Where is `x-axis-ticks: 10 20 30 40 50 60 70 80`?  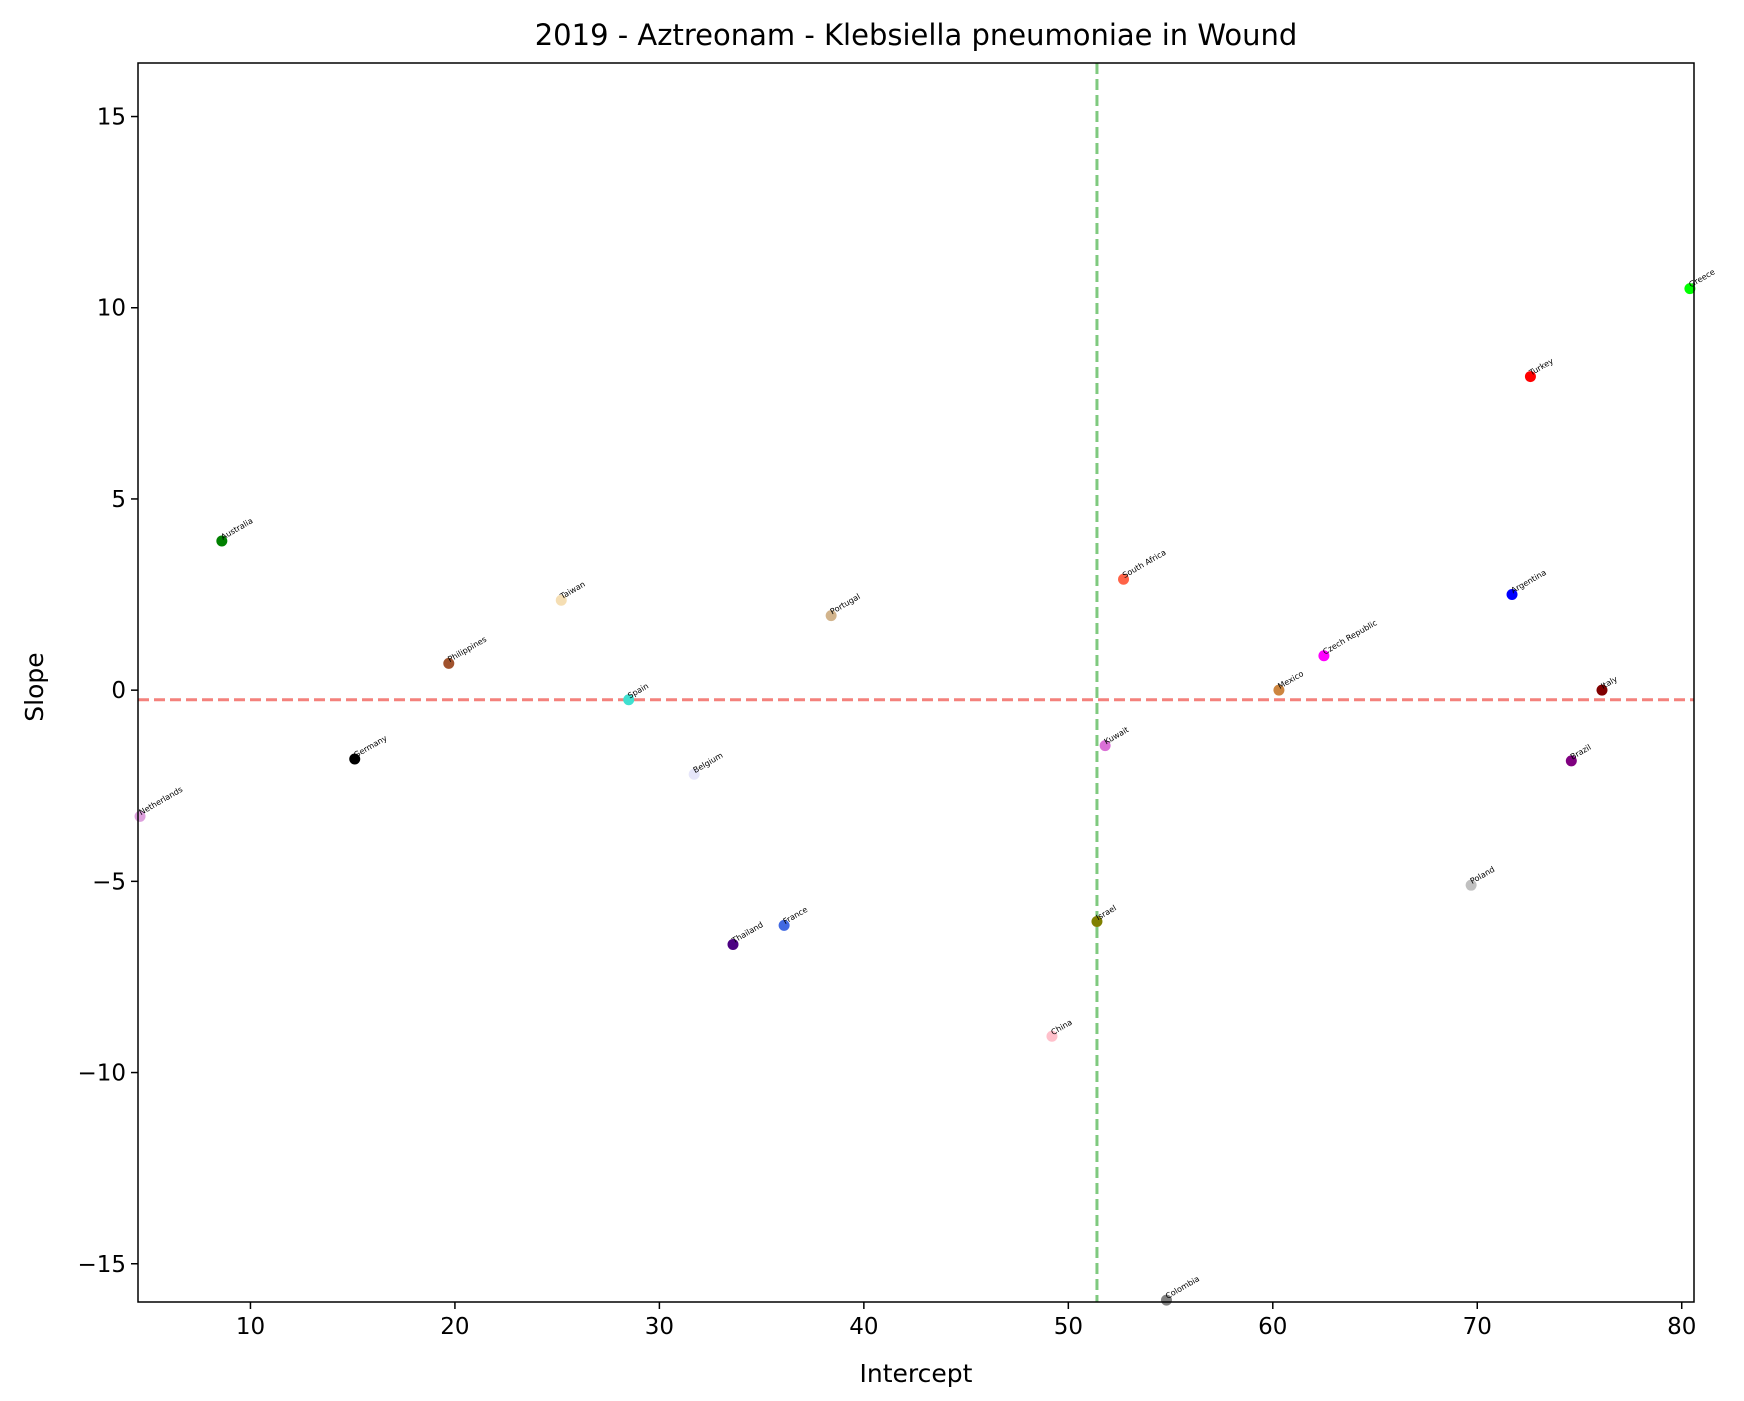
x-axis-ticks: 10 20 30 40 50 60 70 80 is located at coordinates (966, 1321).